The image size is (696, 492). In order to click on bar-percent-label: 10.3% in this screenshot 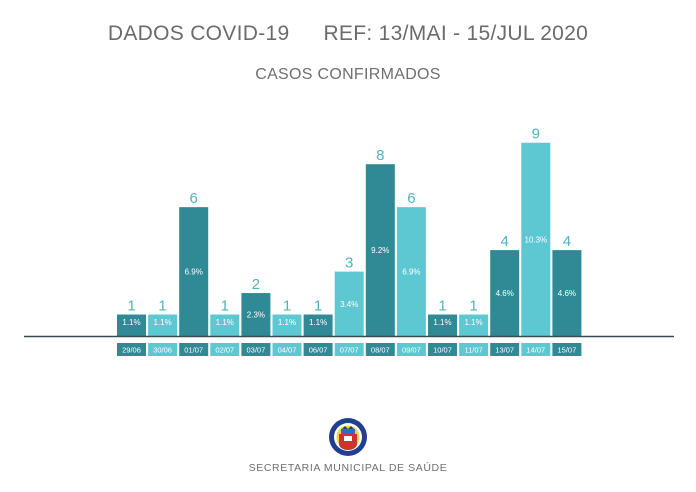, I will do `click(535, 239)`.